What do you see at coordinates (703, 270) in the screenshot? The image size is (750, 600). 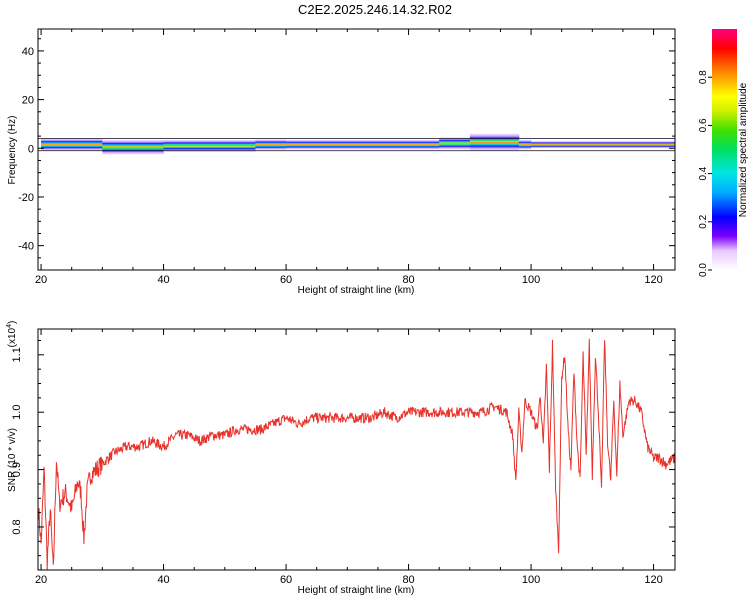 I see `colorbar-tick-label: 0.0` at bounding box center [703, 270].